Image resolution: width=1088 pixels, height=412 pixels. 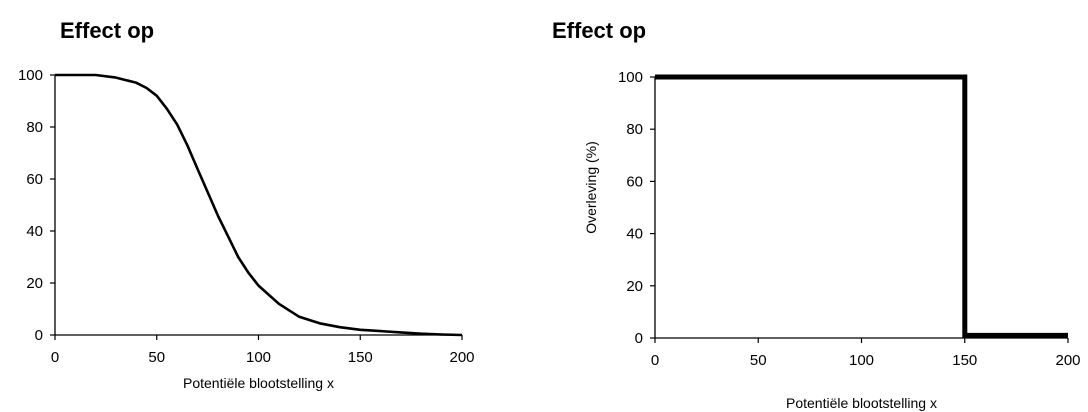 What do you see at coordinates (34, 179) in the screenshot?
I see `chart-1-y-tick-label: 60` at bounding box center [34, 179].